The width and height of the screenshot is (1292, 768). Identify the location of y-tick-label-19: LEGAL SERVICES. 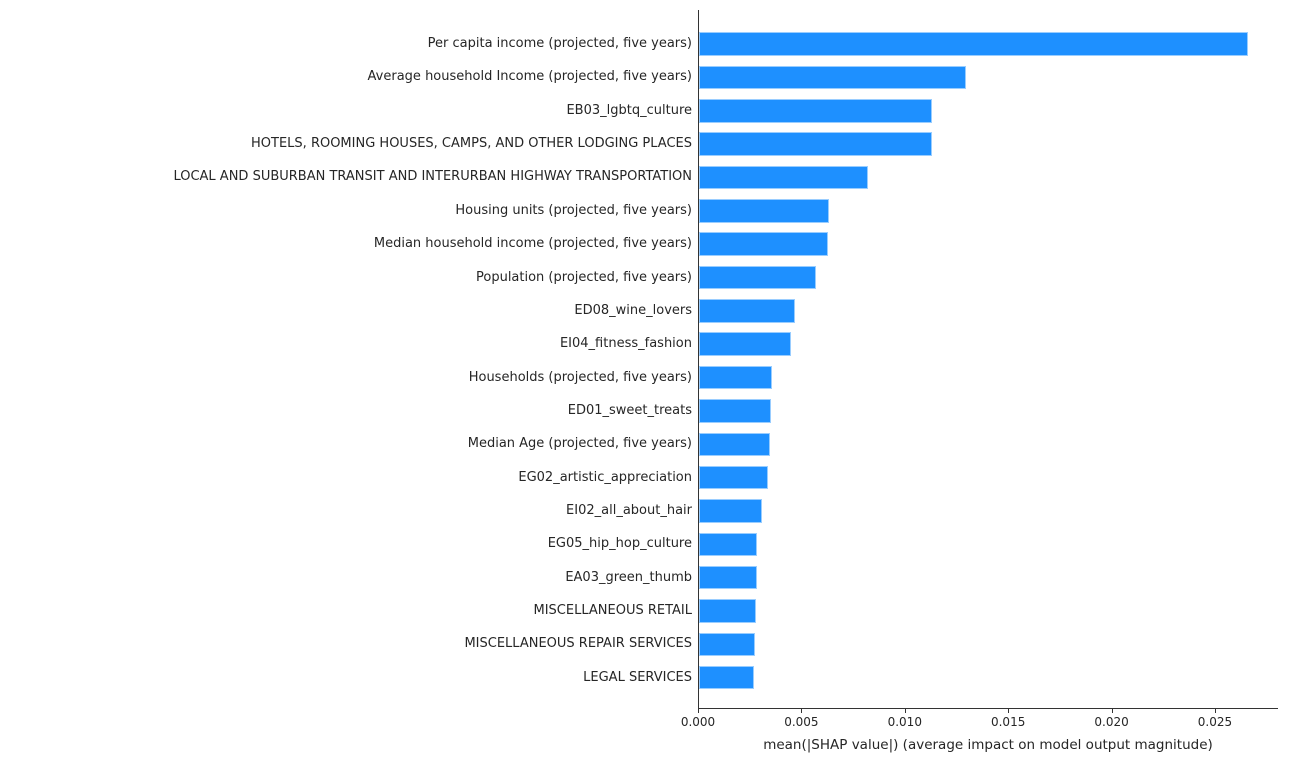
(637, 677).